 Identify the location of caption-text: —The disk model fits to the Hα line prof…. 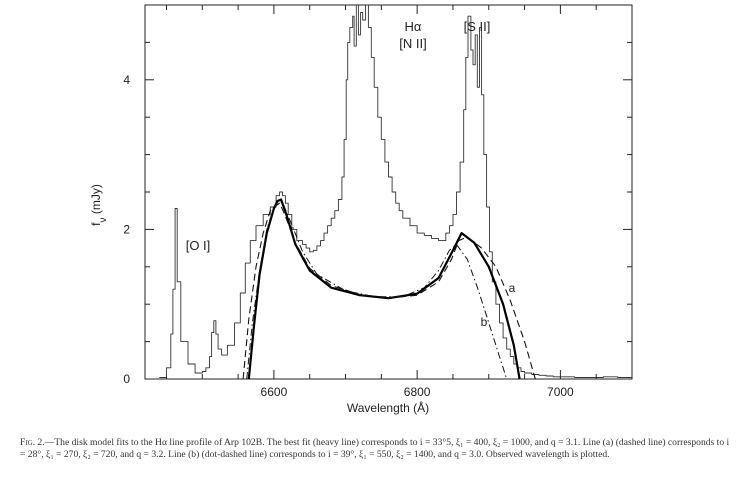
(375, 448).